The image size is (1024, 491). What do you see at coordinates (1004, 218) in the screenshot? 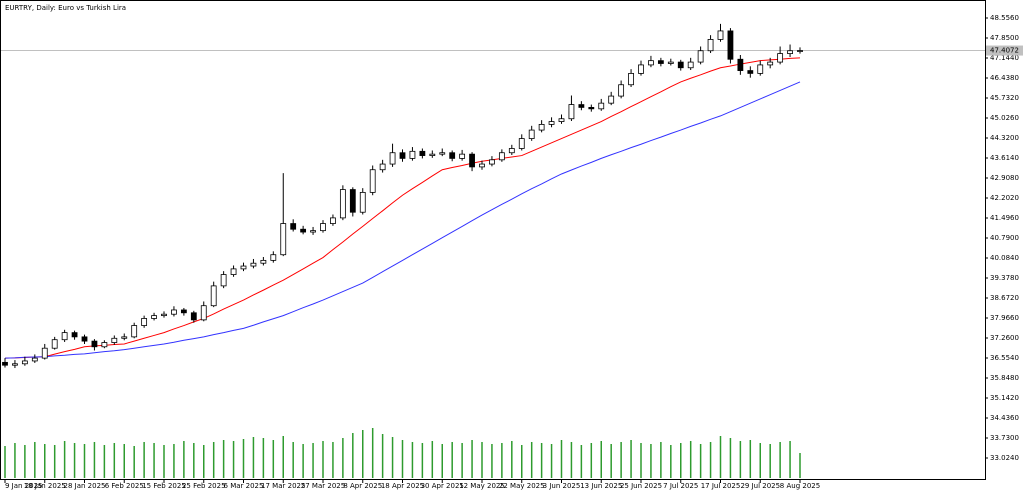
I see `y-tick-label: 41.4960` at bounding box center [1004, 218].